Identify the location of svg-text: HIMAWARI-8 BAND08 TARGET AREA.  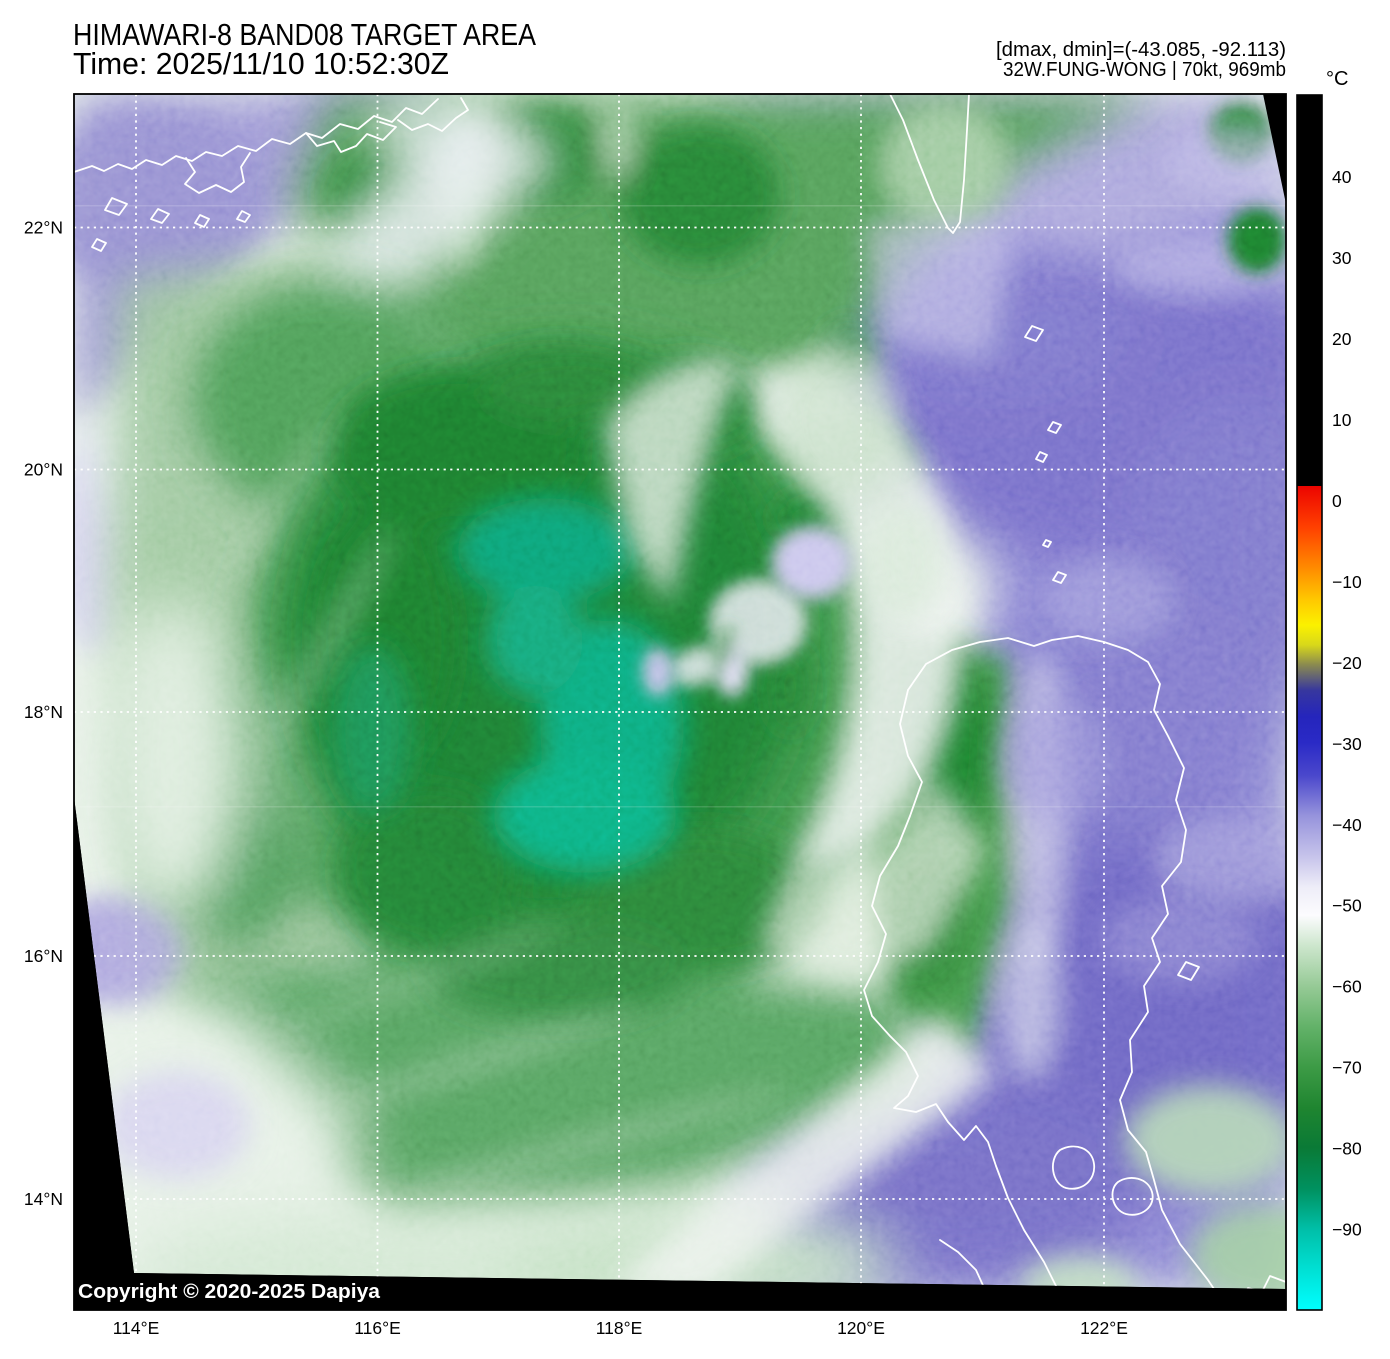
(304, 34).